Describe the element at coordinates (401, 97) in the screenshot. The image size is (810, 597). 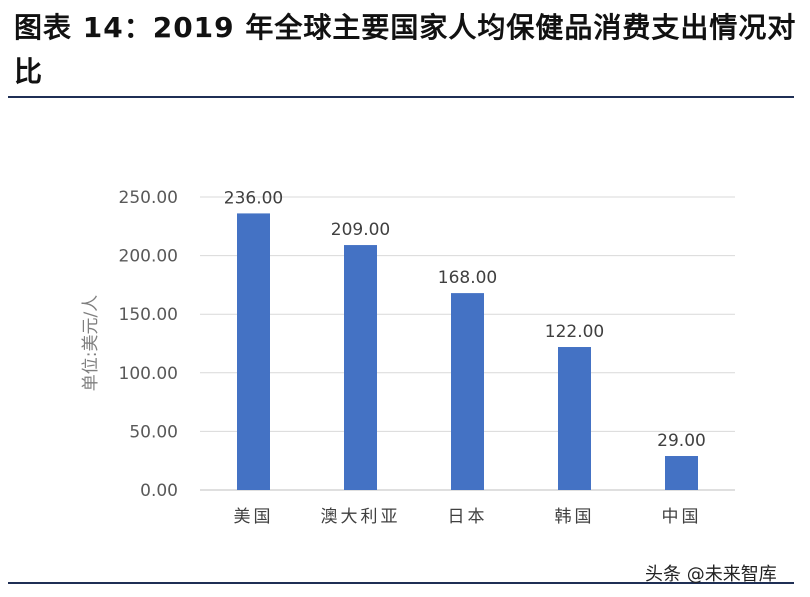
I see `title-divider` at that location.